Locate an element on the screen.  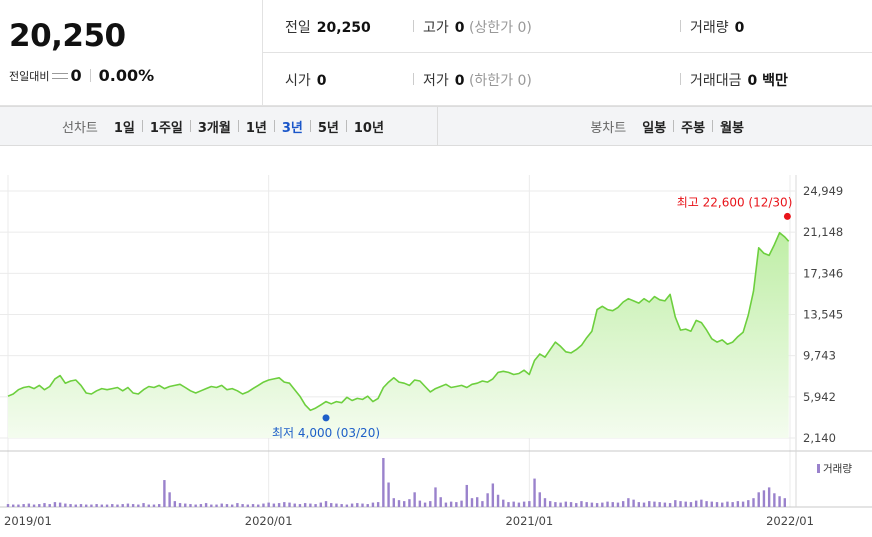
range-1w: 1주일 is located at coordinates (166, 128).